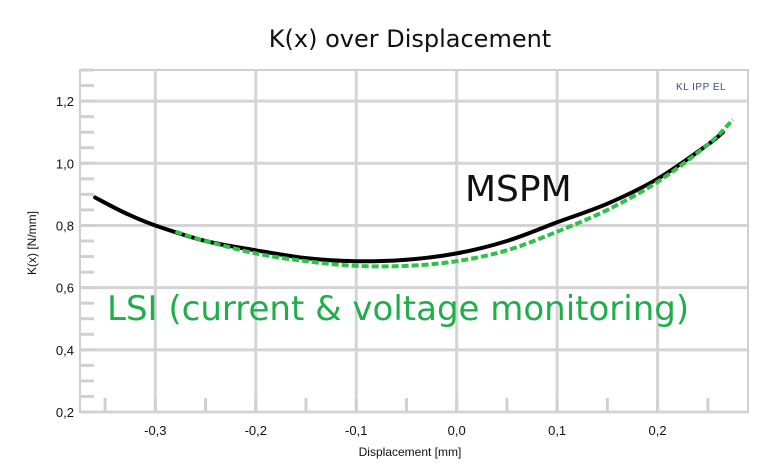  What do you see at coordinates (356, 430) in the screenshot?
I see `x-tick-label: -0,1` at bounding box center [356, 430].